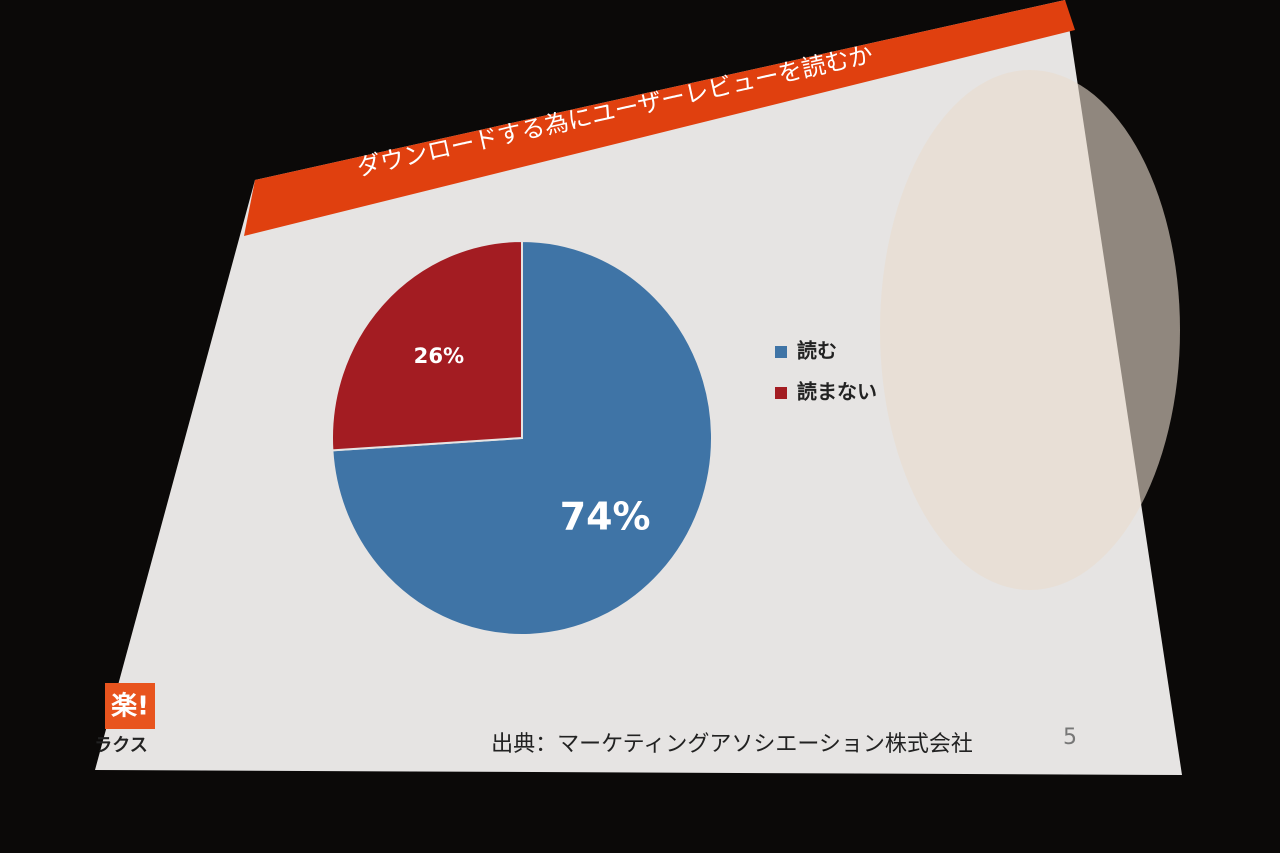 This screenshot has height=853, width=1280. I want to click on data-label: 74%, so click(605, 516).